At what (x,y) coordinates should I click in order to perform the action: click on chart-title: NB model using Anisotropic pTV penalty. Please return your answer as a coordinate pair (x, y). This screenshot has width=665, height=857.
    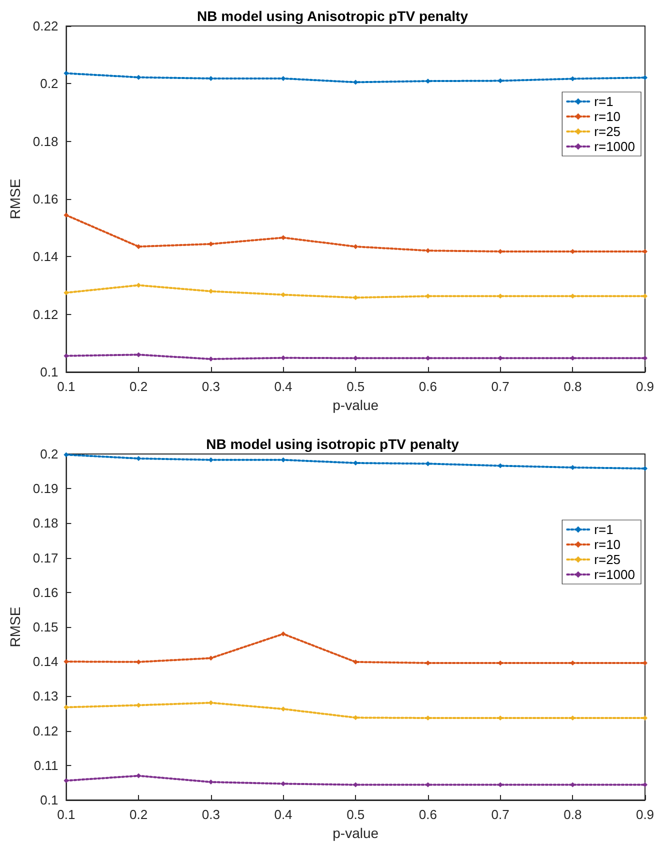
    Looking at the image, I should click on (332, 16).